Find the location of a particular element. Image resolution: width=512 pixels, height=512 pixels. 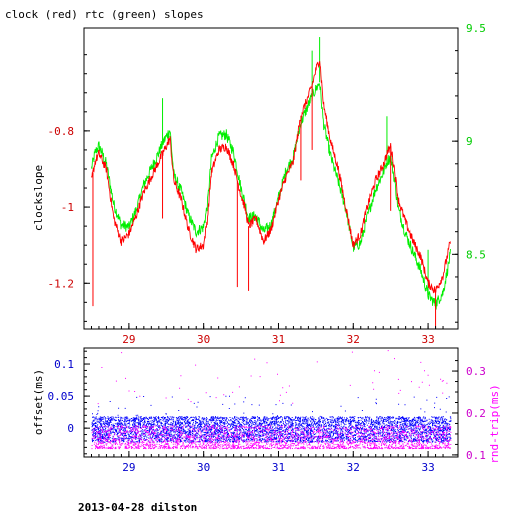

chart-title: clock (red) rtc (green) slopes is located at coordinates (104, 14).